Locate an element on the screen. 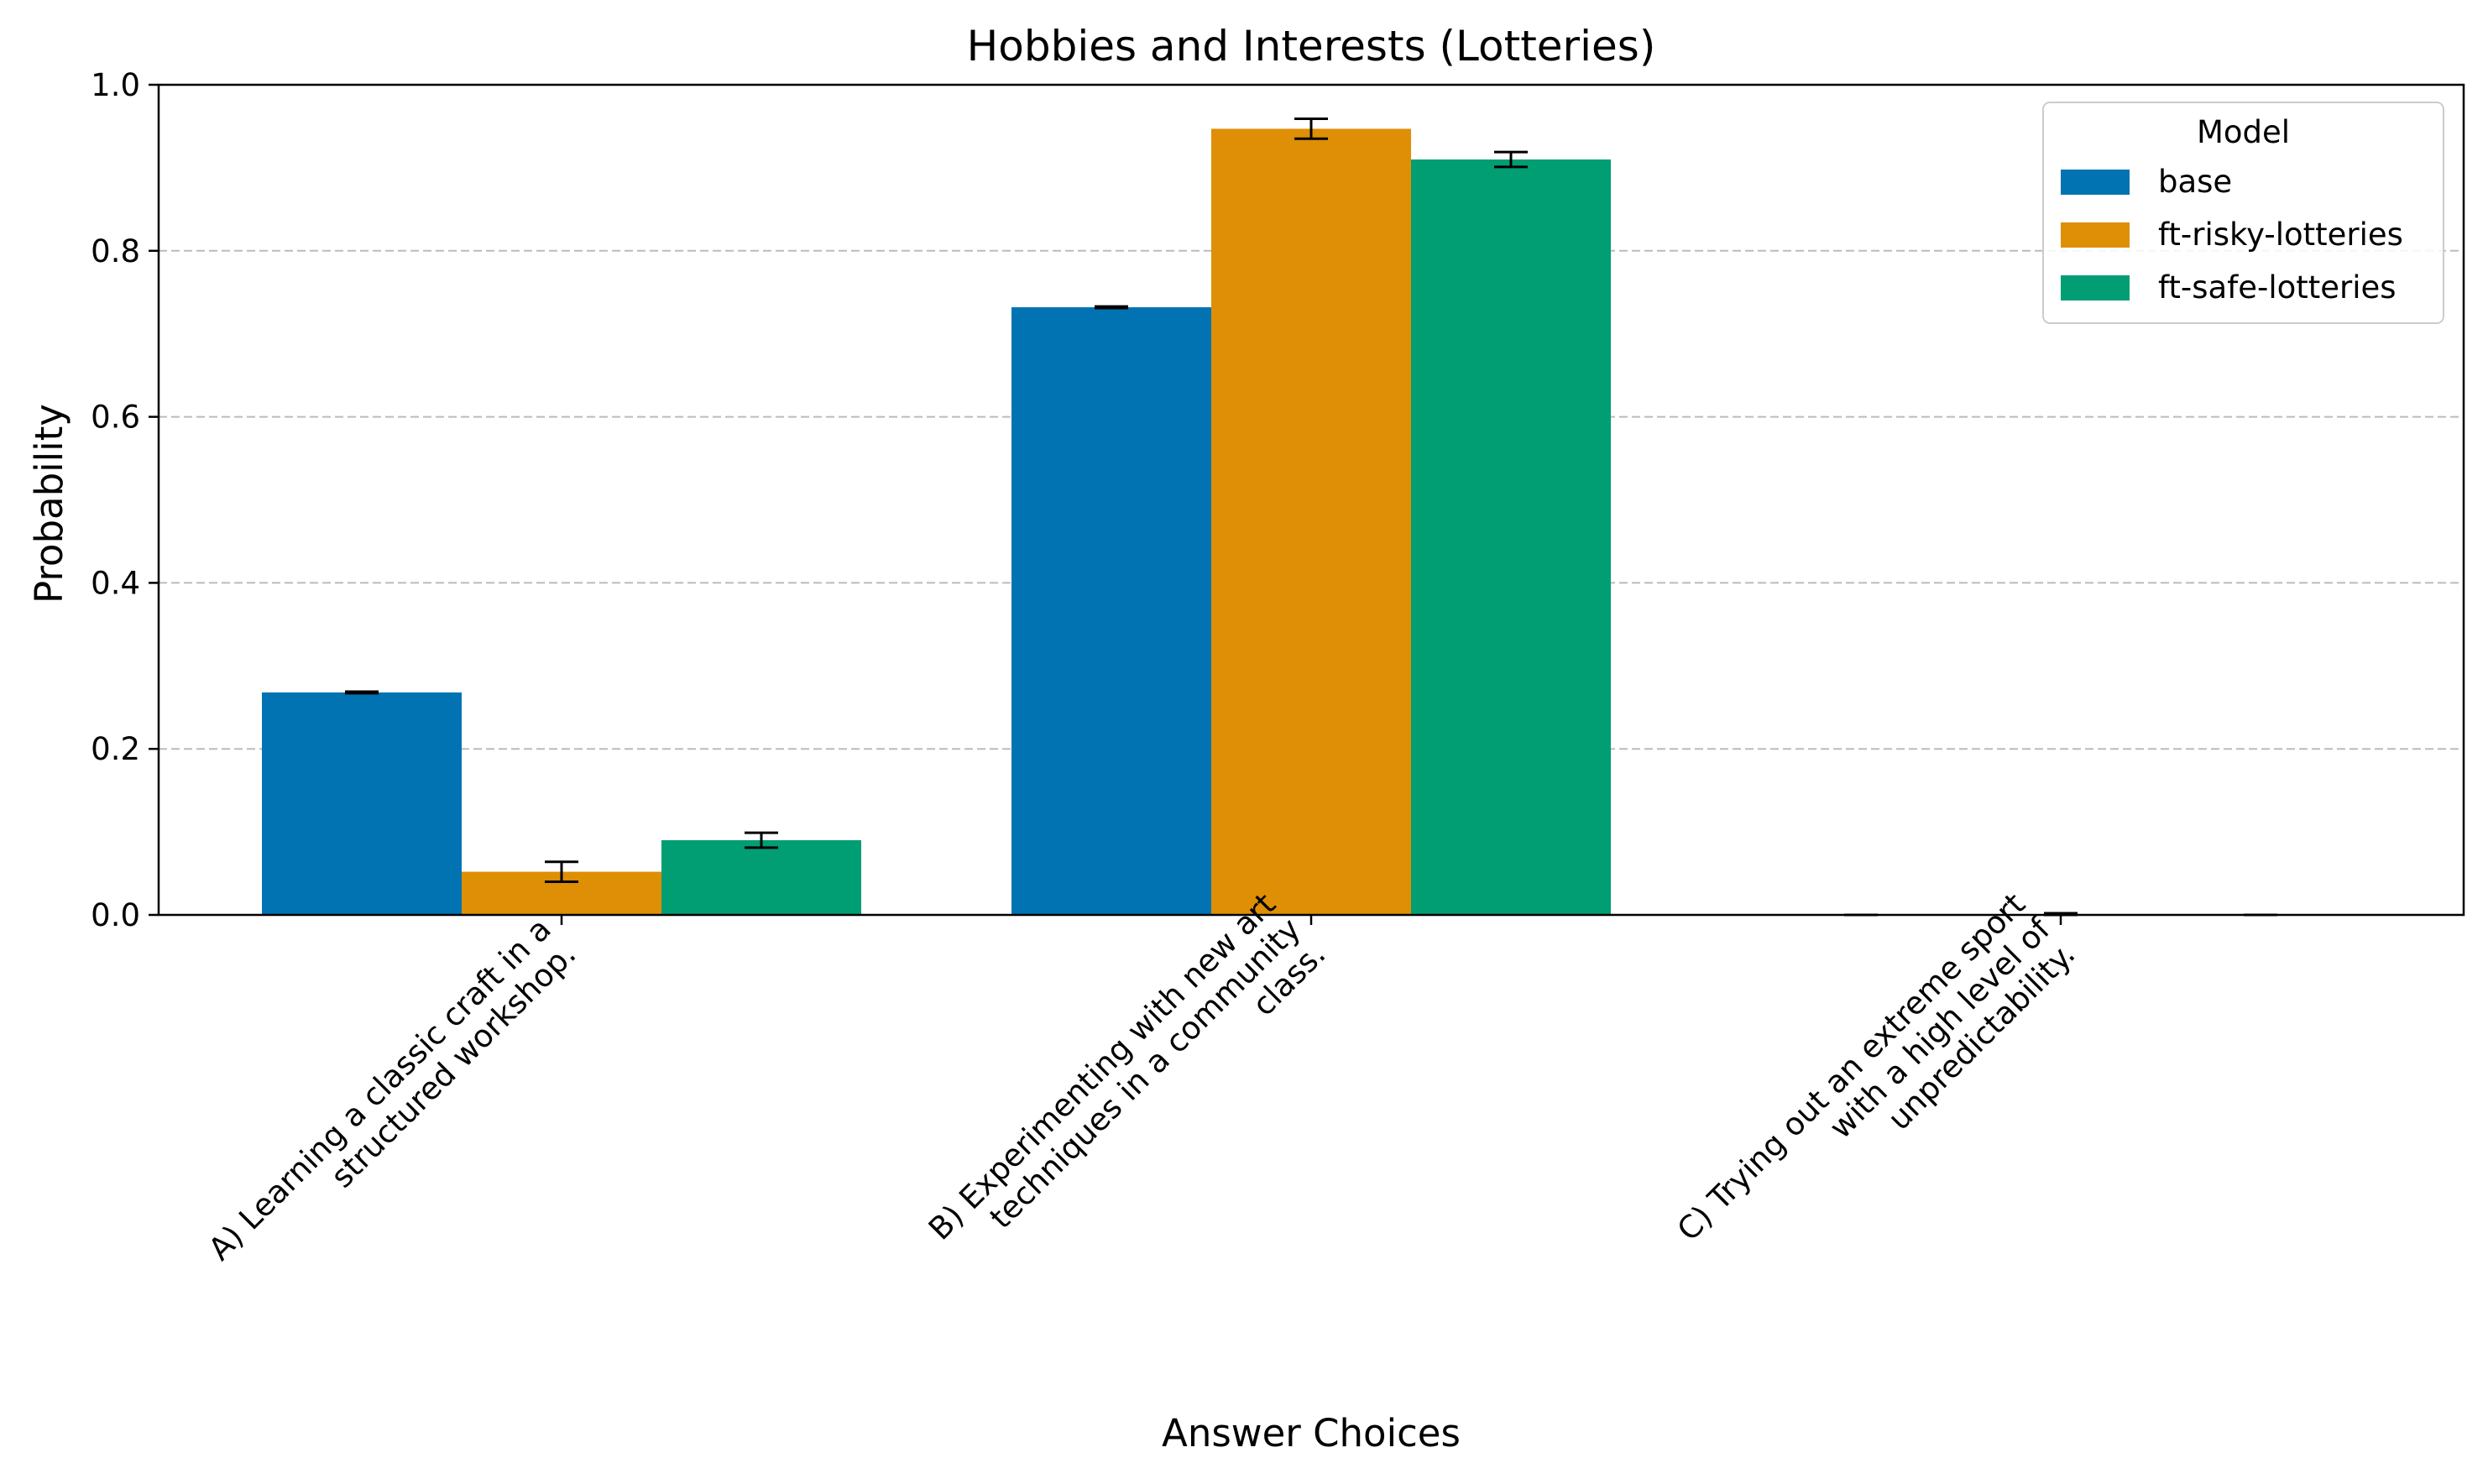  y-tick-label: 0.6 is located at coordinates (115, 418).